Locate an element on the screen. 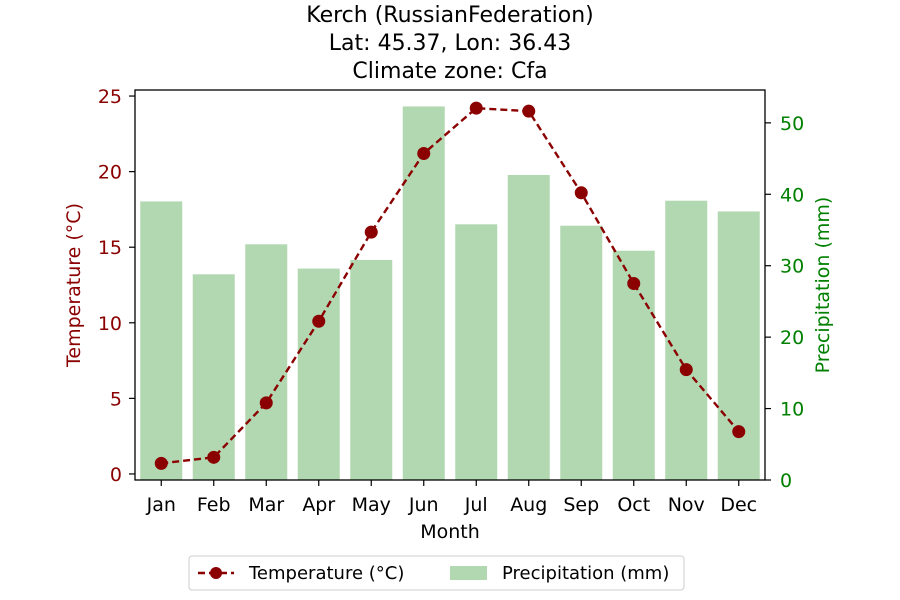 This screenshot has height=600, width=900. x-tick-label: Nov is located at coordinates (686, 505).